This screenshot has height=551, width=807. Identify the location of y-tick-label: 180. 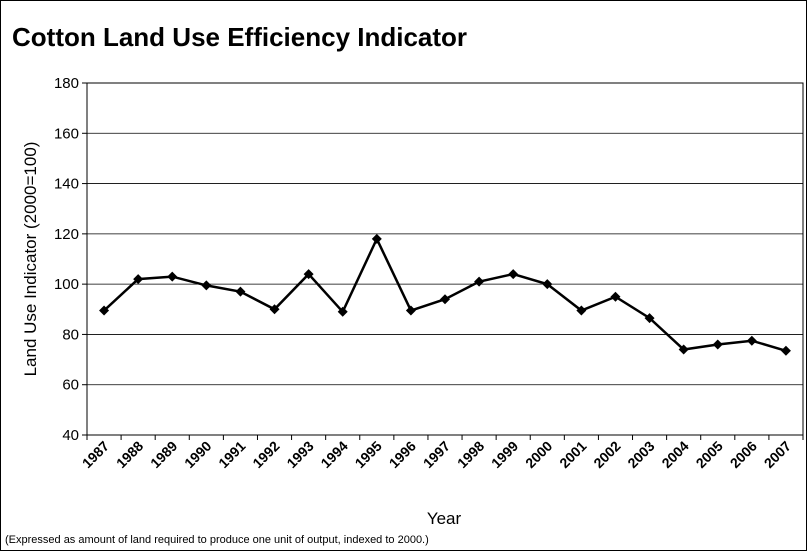
(66, 83).